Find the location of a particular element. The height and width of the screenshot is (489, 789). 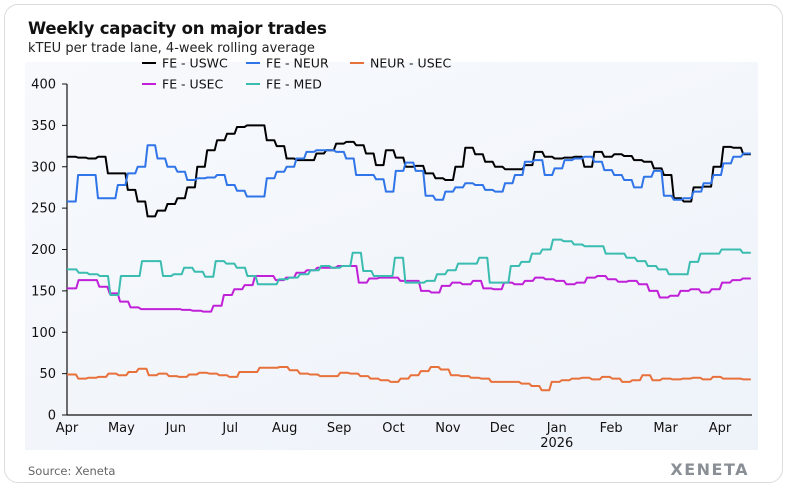

x-tick-label: Mar is located at coordinates (665, 428).